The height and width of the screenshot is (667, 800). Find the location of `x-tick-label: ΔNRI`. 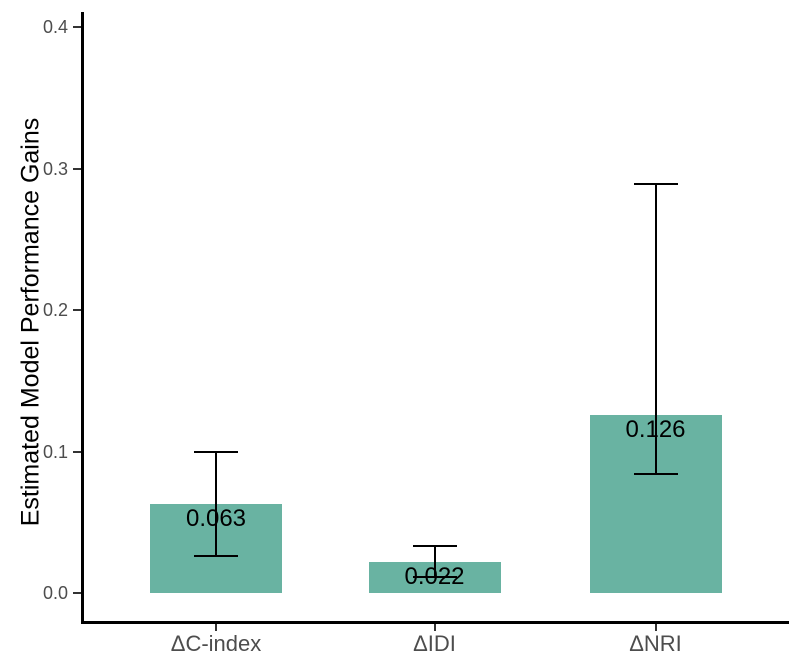

x-tick-label: ΔNRI is located at coordinates (655, 643).